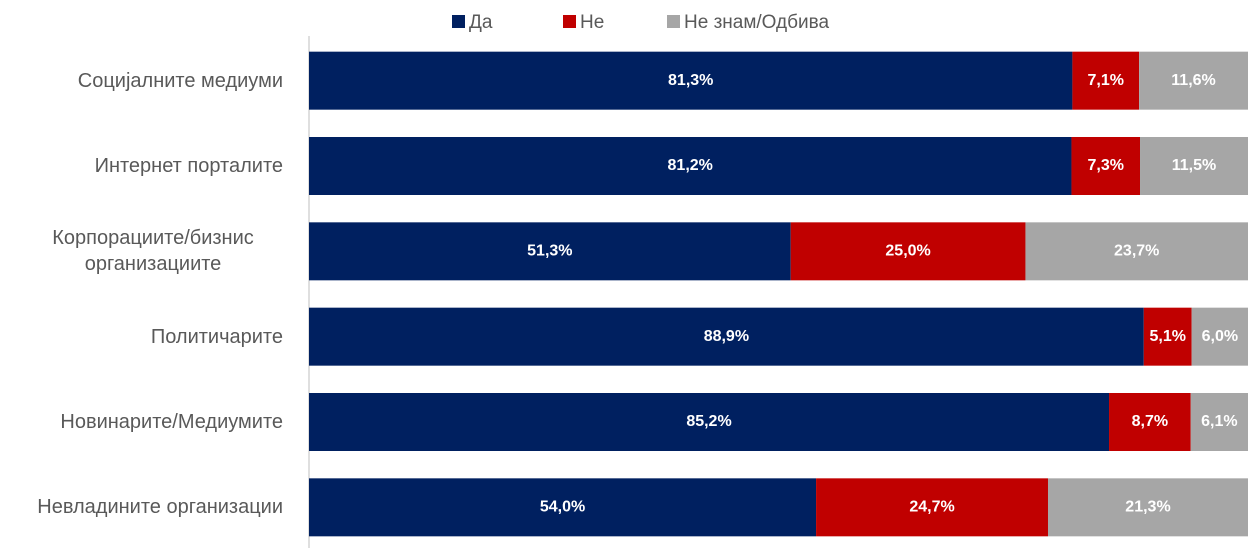 The width and height of the screenshot is (1248, 548). I want to click on category-text: Невладините организации, so click(160, 507).